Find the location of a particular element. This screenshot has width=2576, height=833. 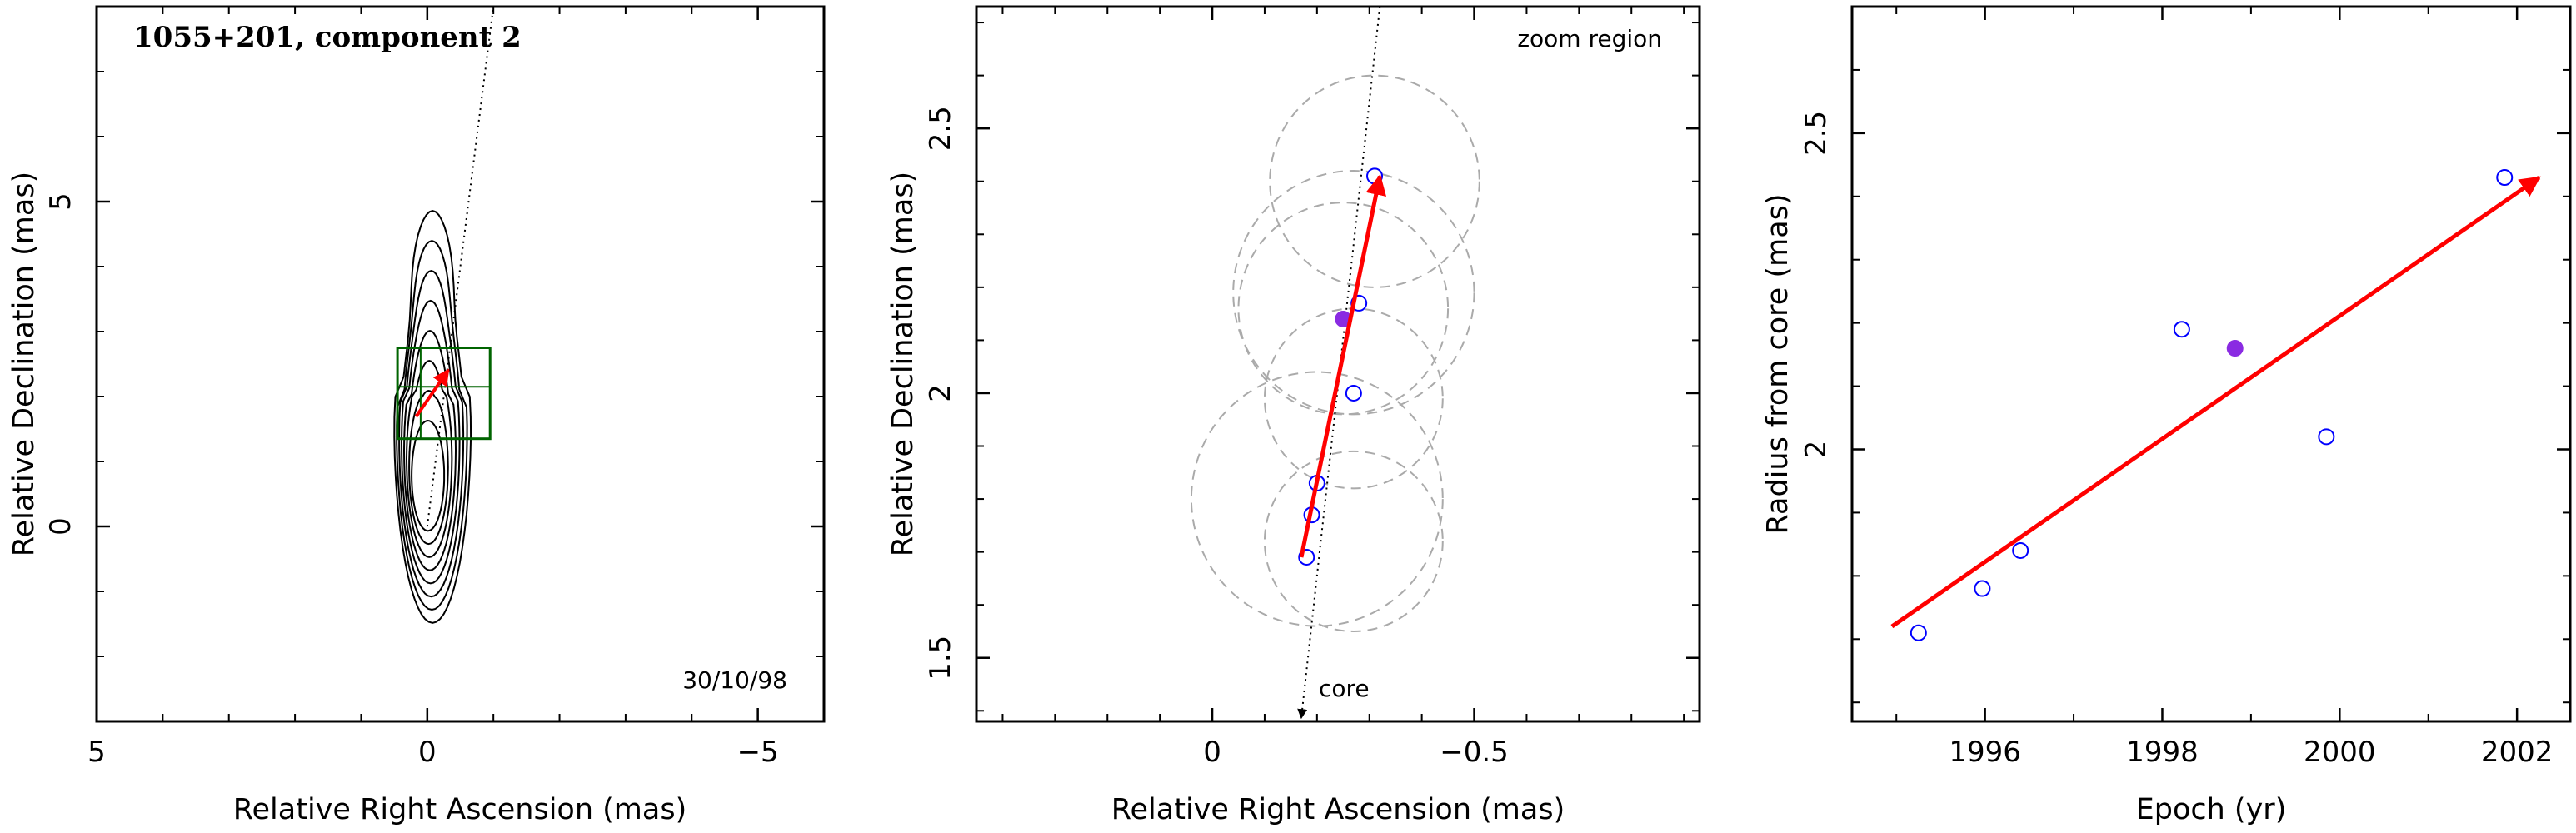

x-tick-label: 2002 is located at coordinates (2517, 752).